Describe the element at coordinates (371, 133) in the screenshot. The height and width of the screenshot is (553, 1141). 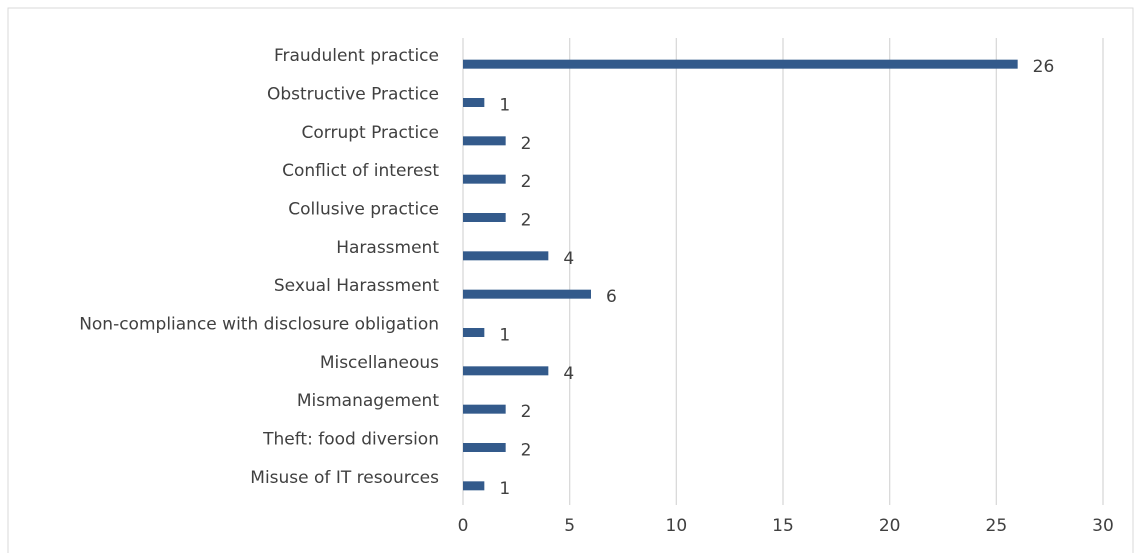
I see `y-tick-label: Corrupt Practice` at that location.